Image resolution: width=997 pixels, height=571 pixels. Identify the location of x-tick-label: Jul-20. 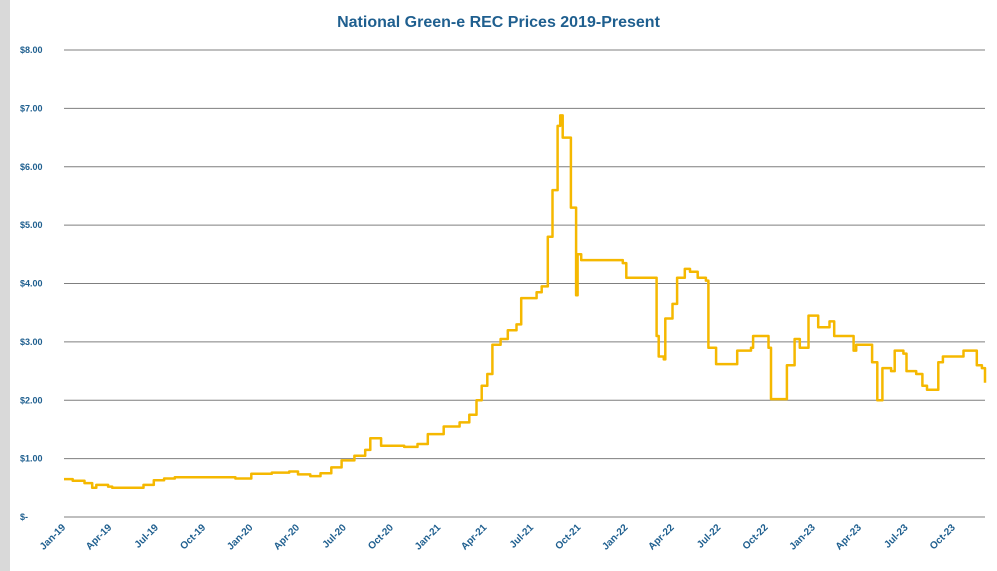
(335, 536).